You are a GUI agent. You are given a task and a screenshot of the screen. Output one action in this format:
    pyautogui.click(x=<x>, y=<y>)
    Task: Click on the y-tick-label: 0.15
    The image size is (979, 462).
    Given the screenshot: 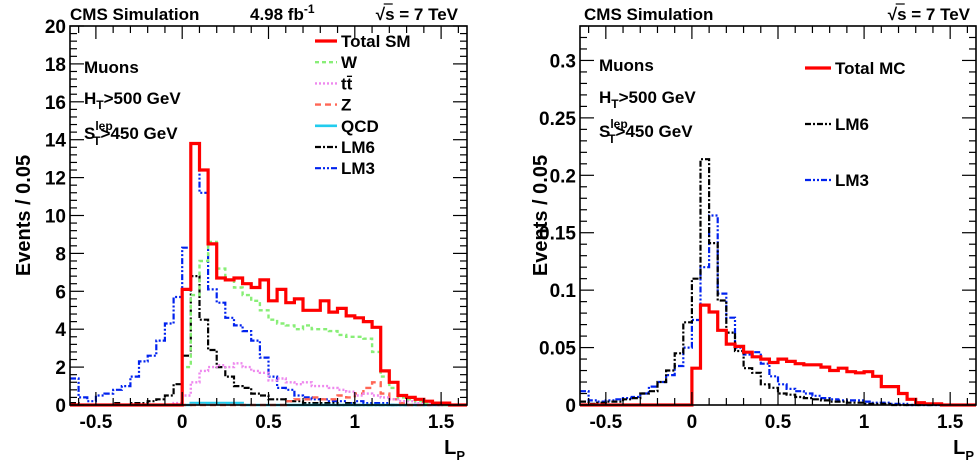 What is the action you would take?
    pyautogui.click(x=557, y=234)
    